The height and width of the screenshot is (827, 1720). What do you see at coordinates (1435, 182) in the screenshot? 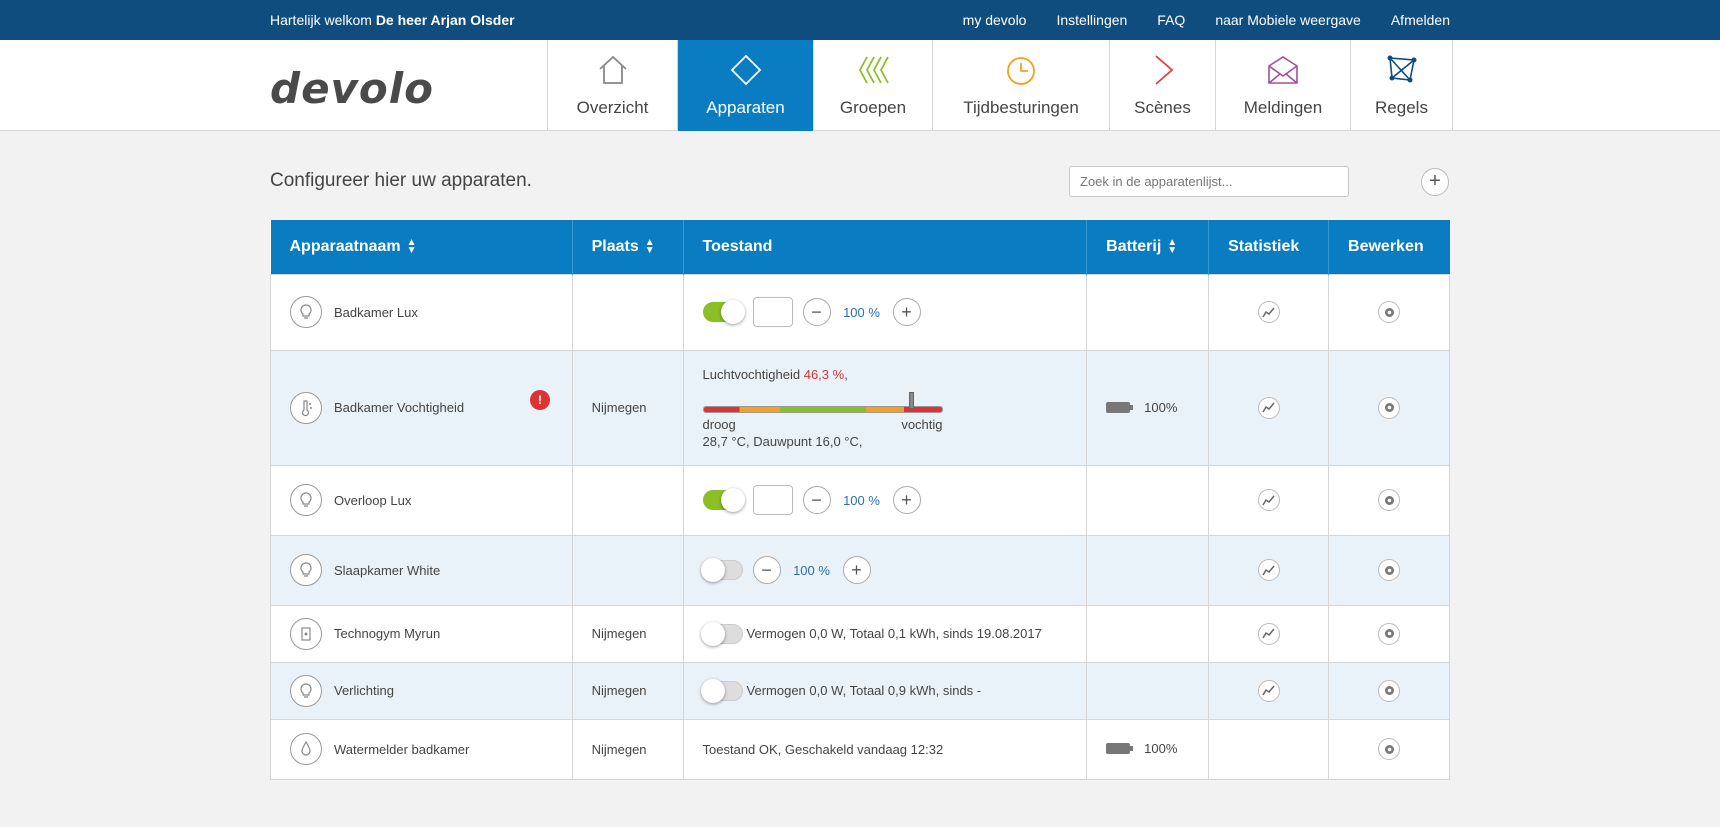
I see `add-device-button: +` at bounding box center [1435, 182].